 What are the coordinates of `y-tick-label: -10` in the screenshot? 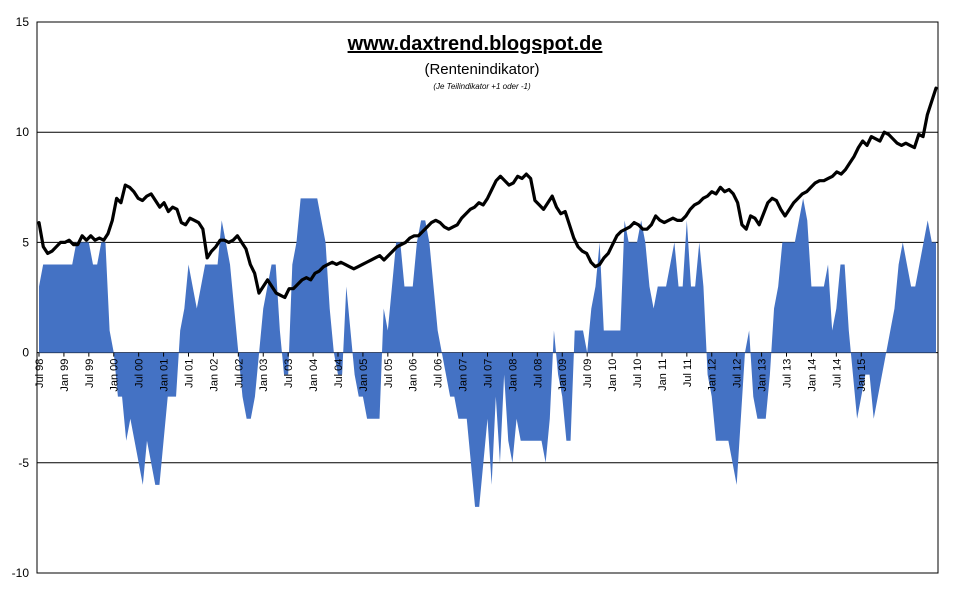 It's located at (21, 573).